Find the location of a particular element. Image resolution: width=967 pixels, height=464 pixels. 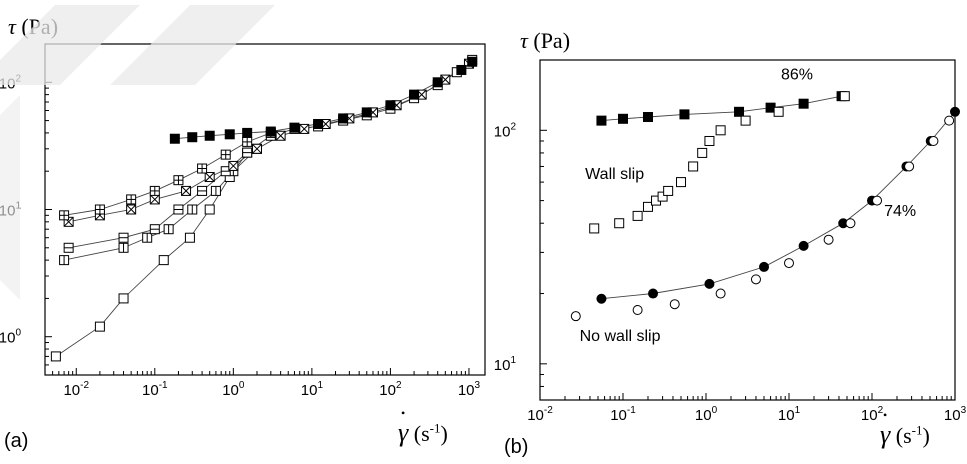

ylabel-a-symbol: τ is located at coordinates (12, 26).